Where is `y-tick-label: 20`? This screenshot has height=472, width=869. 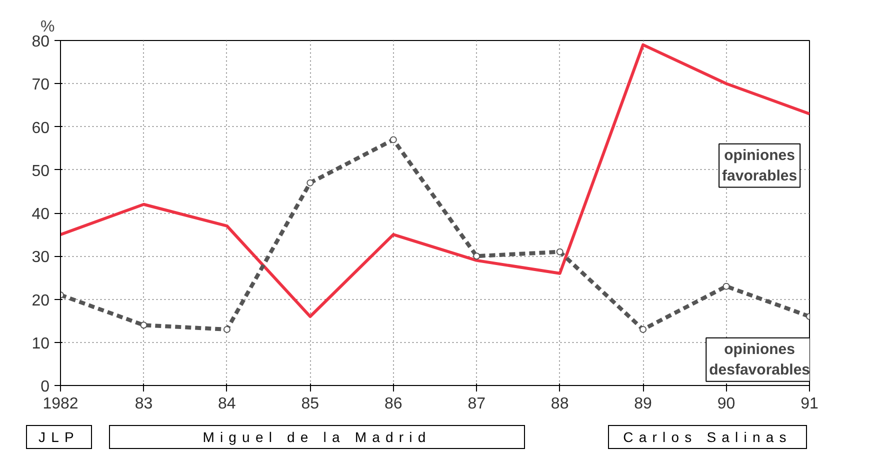 y-tick-label: 20 is located at coordinates (41, 301).